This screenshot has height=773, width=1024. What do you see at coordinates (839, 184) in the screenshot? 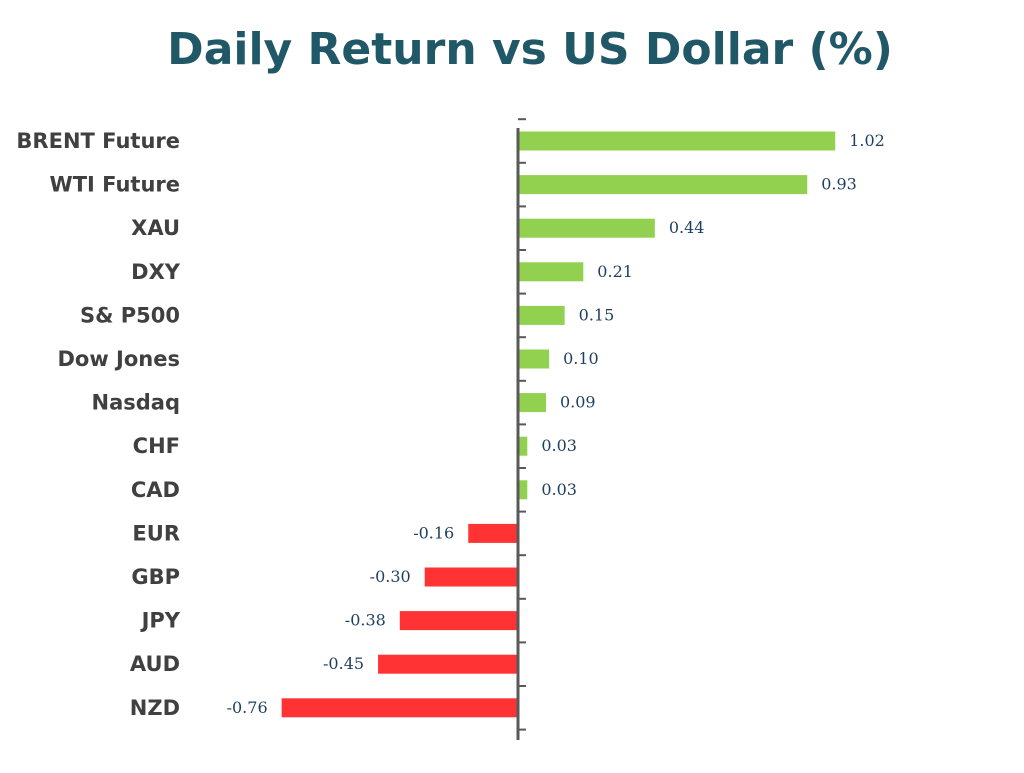
I see `data-label: 0.93` at bounding box center [839, 184].